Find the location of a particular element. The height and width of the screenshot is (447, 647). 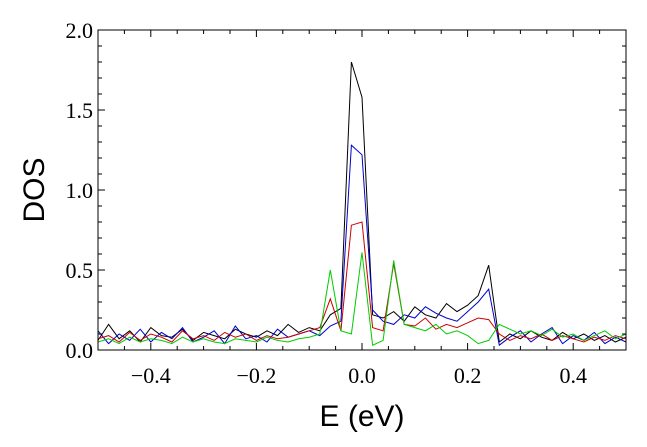

y-tick-label: 0.0 is located at coordinates (80, 350).